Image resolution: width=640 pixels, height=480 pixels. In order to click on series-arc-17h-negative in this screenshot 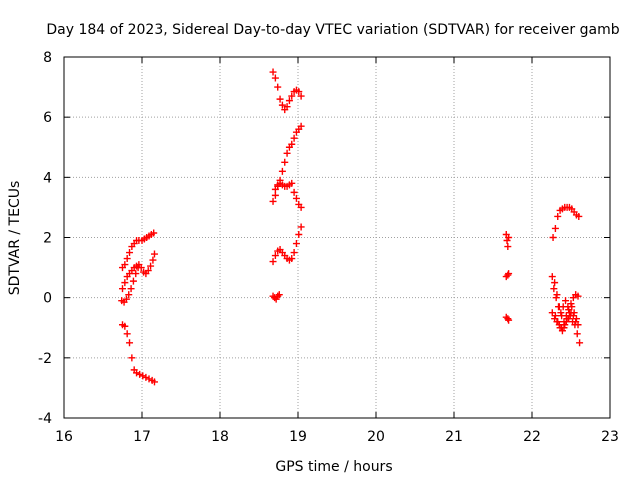, I will do `click(138, 353)`.